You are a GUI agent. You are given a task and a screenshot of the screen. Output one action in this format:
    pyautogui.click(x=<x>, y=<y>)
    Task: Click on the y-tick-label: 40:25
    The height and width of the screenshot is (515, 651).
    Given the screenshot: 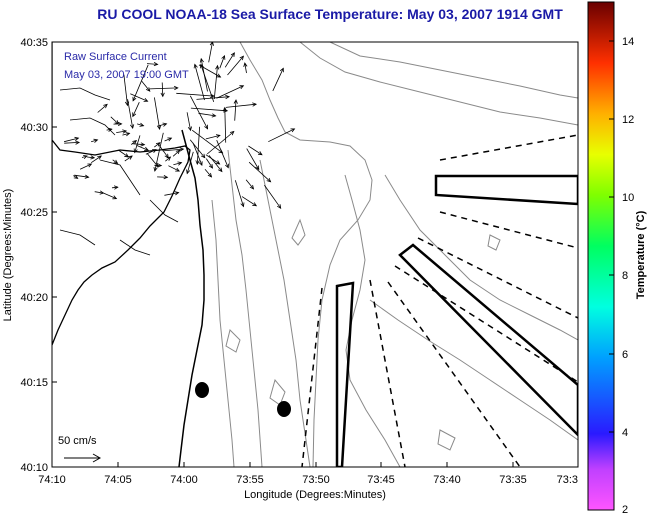 What is the action you would take?
    pyautogui.click(x=34, y=213)
    